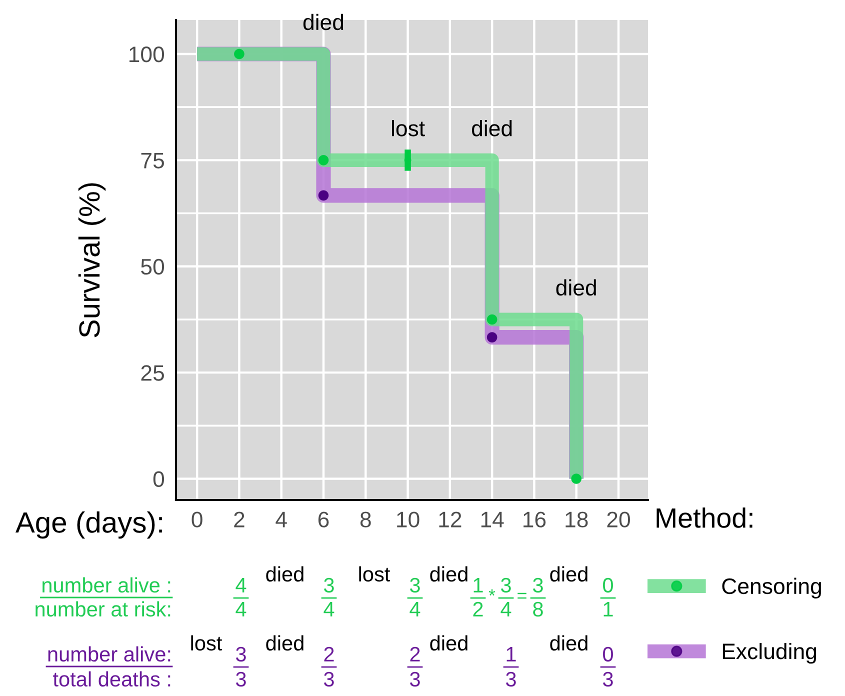 The height and width of the screenshot is (696, 845). What do you see at coordinates (538, 609) in the screenshot?
I see `text: 8` at bounding box center [538, 609].